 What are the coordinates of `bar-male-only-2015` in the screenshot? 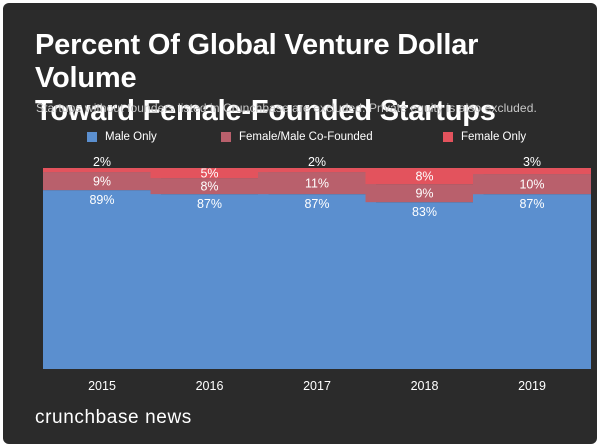 It's located at (102, 279).